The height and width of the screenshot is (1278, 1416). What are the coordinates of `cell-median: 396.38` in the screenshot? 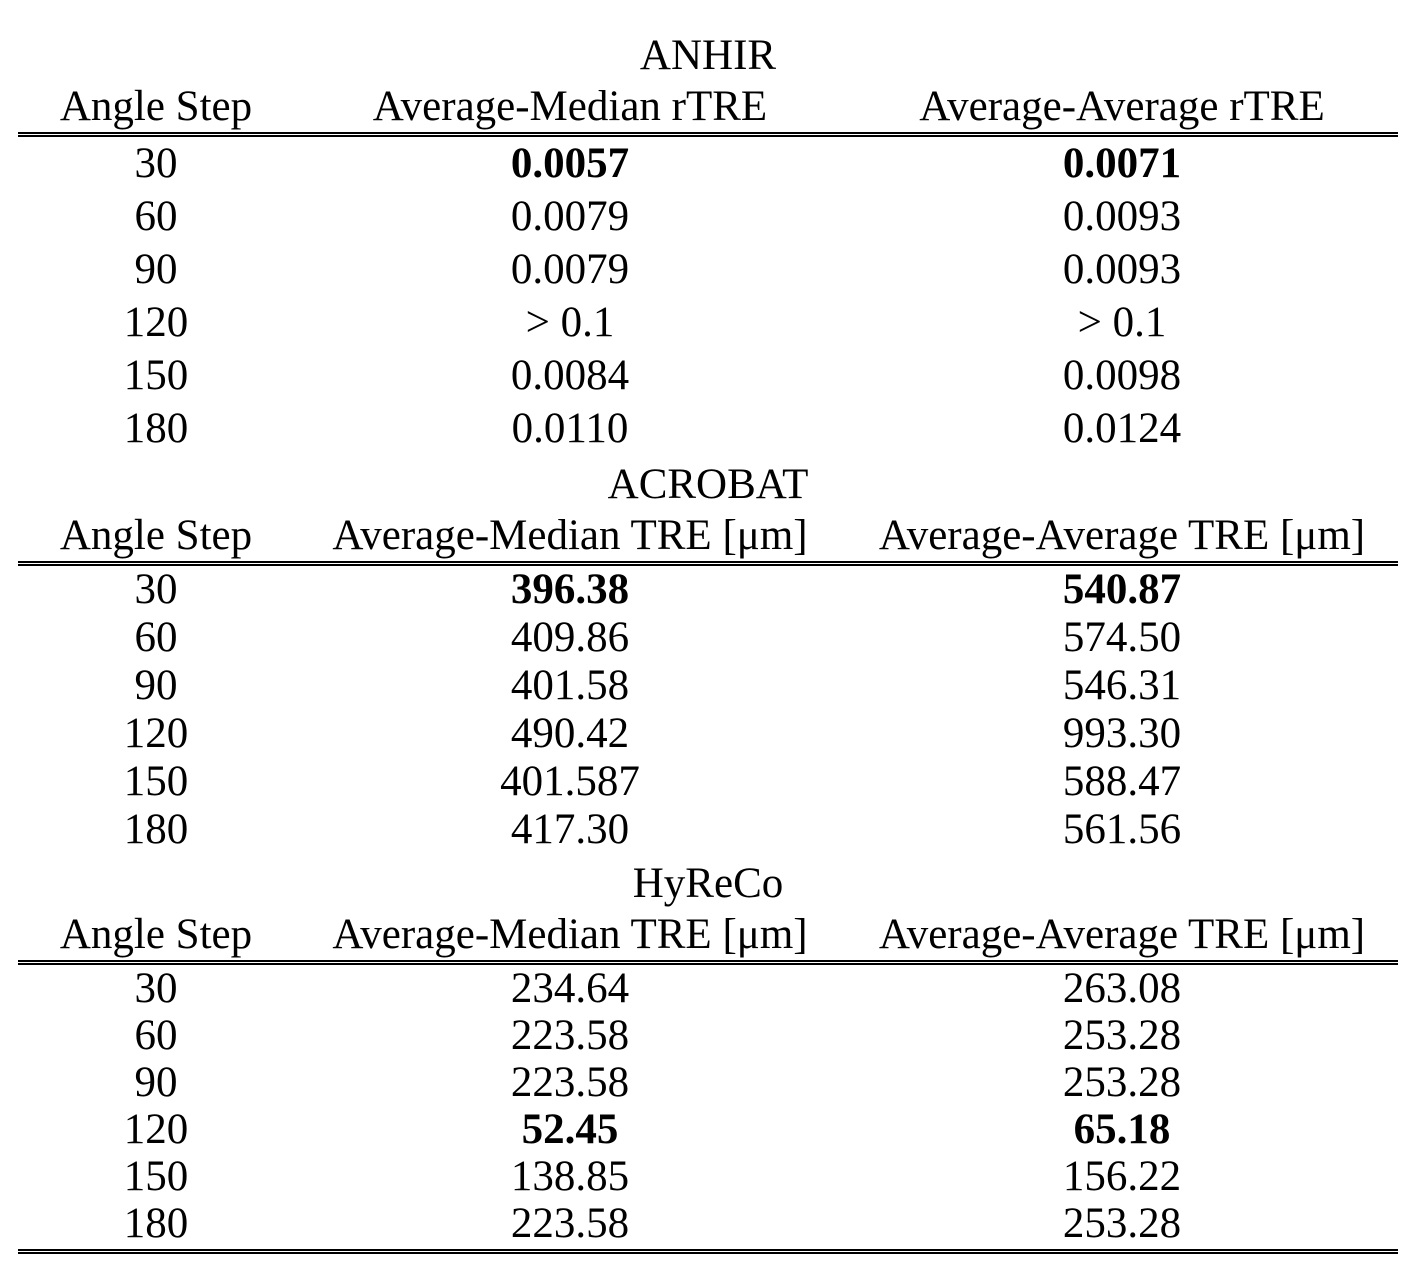 It's located at (570, 589).